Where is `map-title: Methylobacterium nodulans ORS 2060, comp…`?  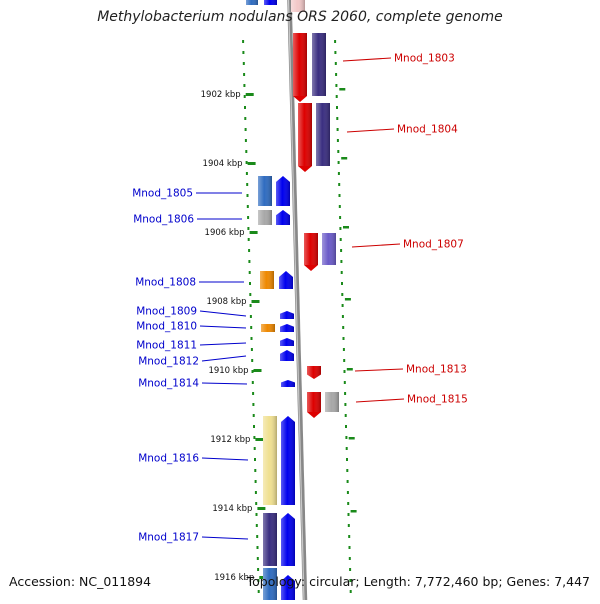 map-title: Methylobacterium nodulans ORS 2060, comp… is located at coordinates (300, 17).